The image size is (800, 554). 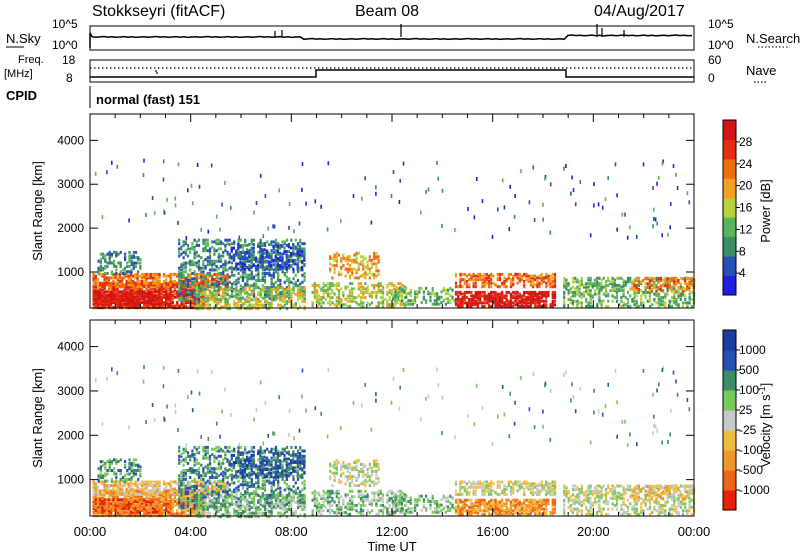 What do you see at coordinates (729, 227) in the screenshot?
I see `power-colorbar-segment` at bounding box center [729, 227].